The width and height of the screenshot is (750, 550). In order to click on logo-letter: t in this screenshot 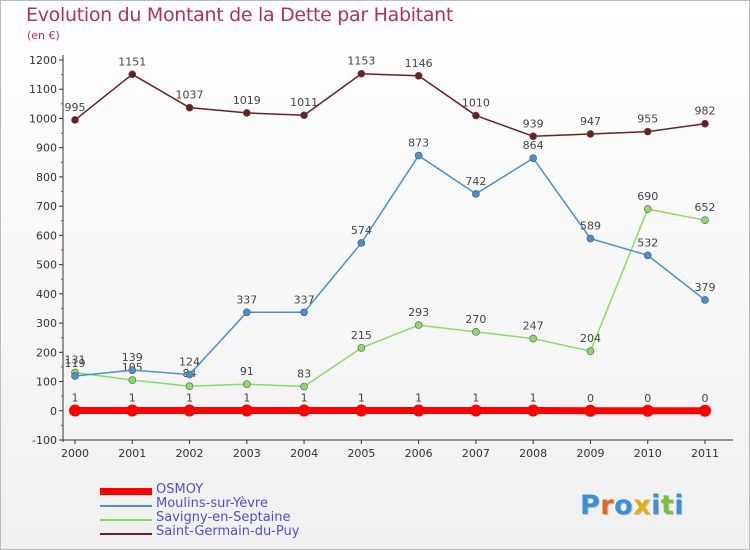, I will do `click(667, 505)`.